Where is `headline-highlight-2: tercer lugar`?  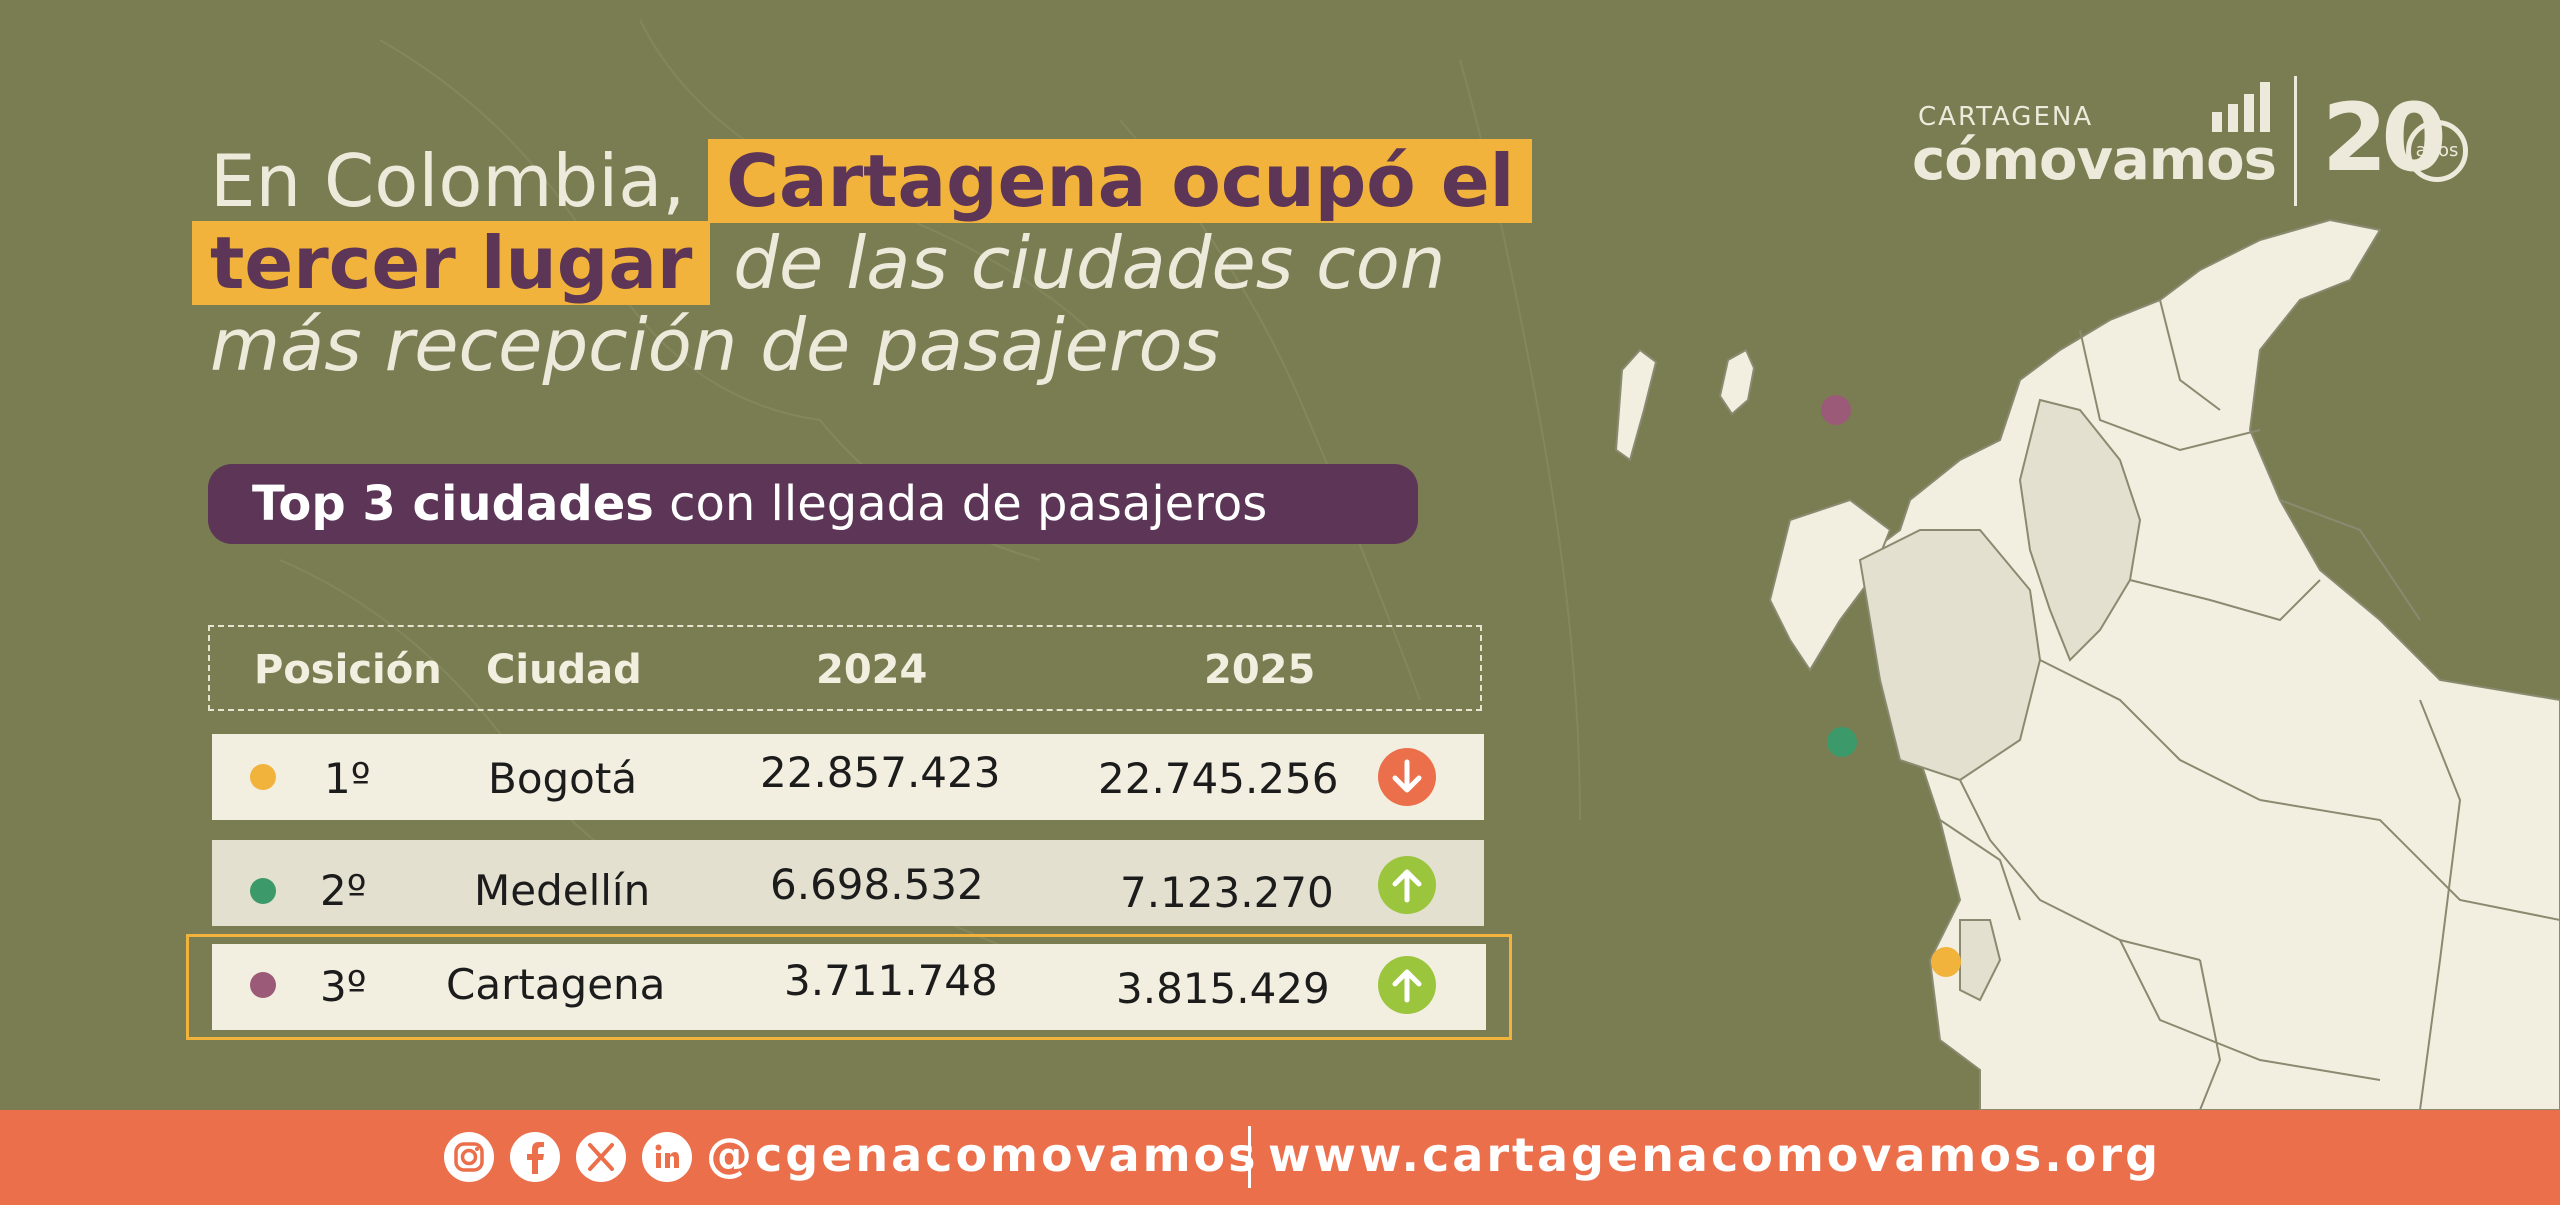 headline-highlight-2: tercer lugar is located at coordinates (451, 263).